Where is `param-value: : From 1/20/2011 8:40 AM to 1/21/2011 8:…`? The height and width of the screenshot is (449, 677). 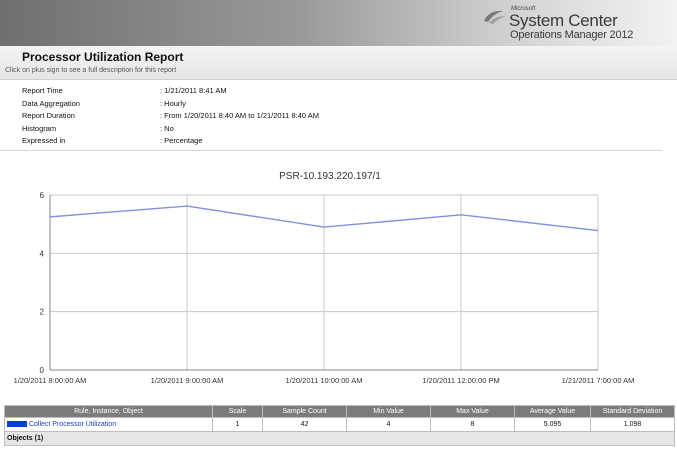 param-value: : From 1/20/2011 8:40 AM to 1/21/2011 8:… is located at coordinates (239, 116).